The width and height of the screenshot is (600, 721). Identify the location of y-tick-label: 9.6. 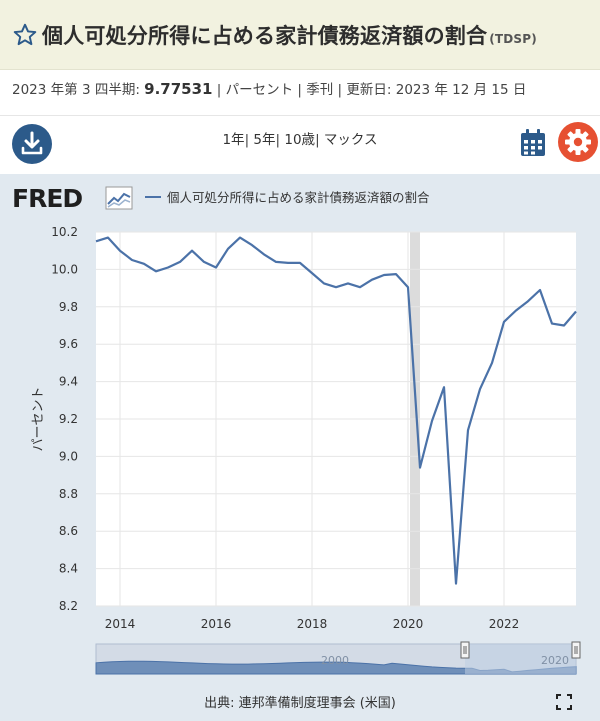
(68, 344).